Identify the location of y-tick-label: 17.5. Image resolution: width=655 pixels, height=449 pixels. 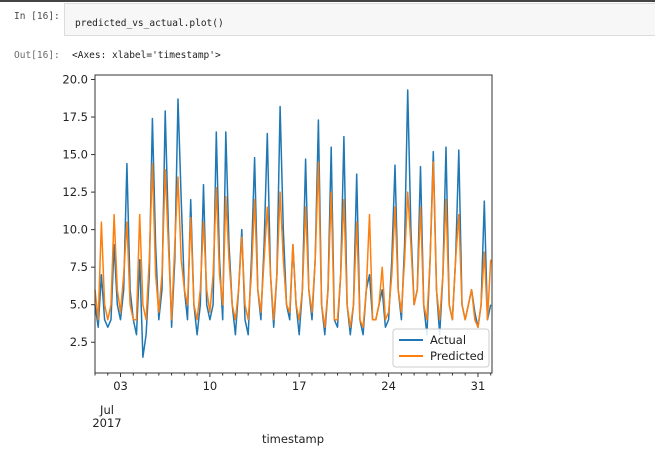
(75, 117).